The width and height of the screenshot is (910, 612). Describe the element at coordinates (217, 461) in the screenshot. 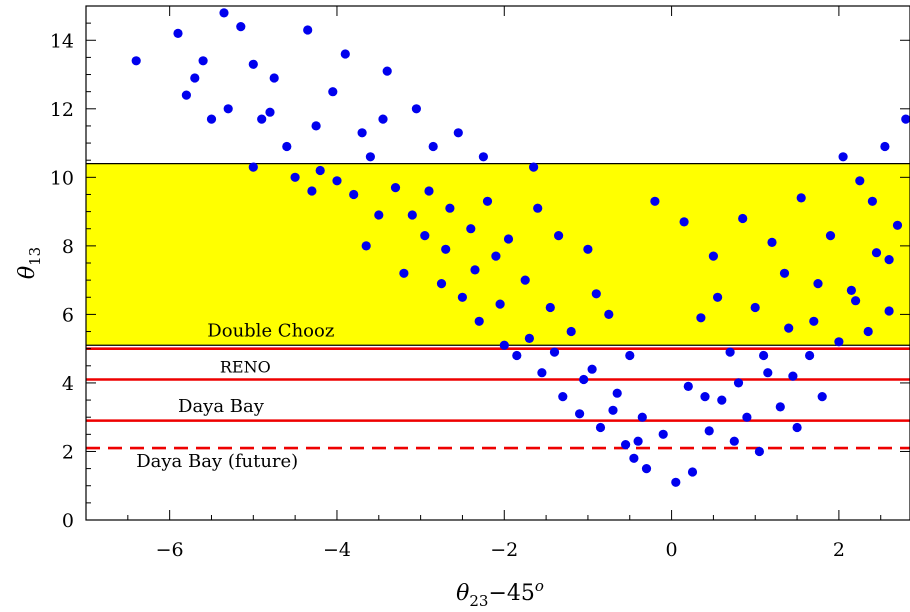

I see `annotation-label: Daya Bay (future)` at that location.